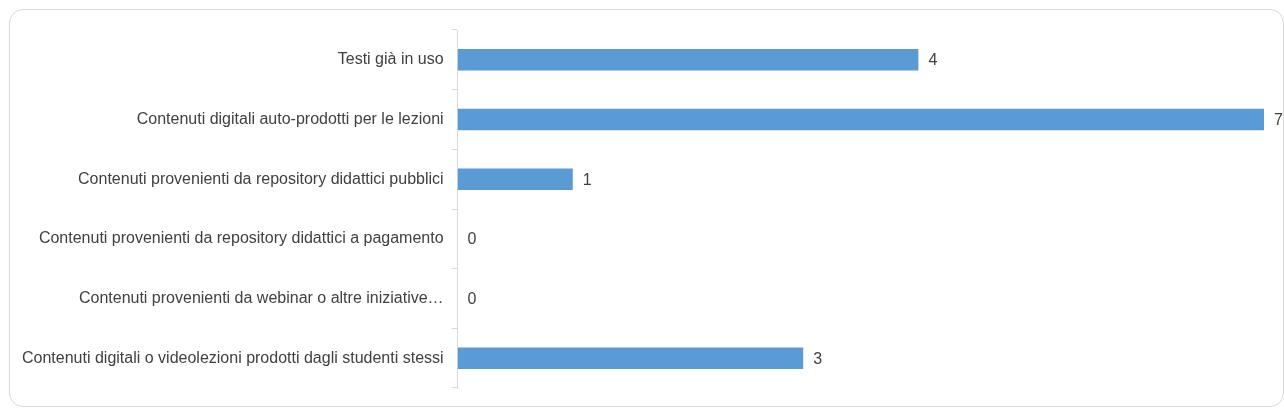 This screenshot has width=1284, height=410. What do you see at coordinates (933, 60) in the screenshot?
I see `data-label: 4` at bounding box center [933, 60].